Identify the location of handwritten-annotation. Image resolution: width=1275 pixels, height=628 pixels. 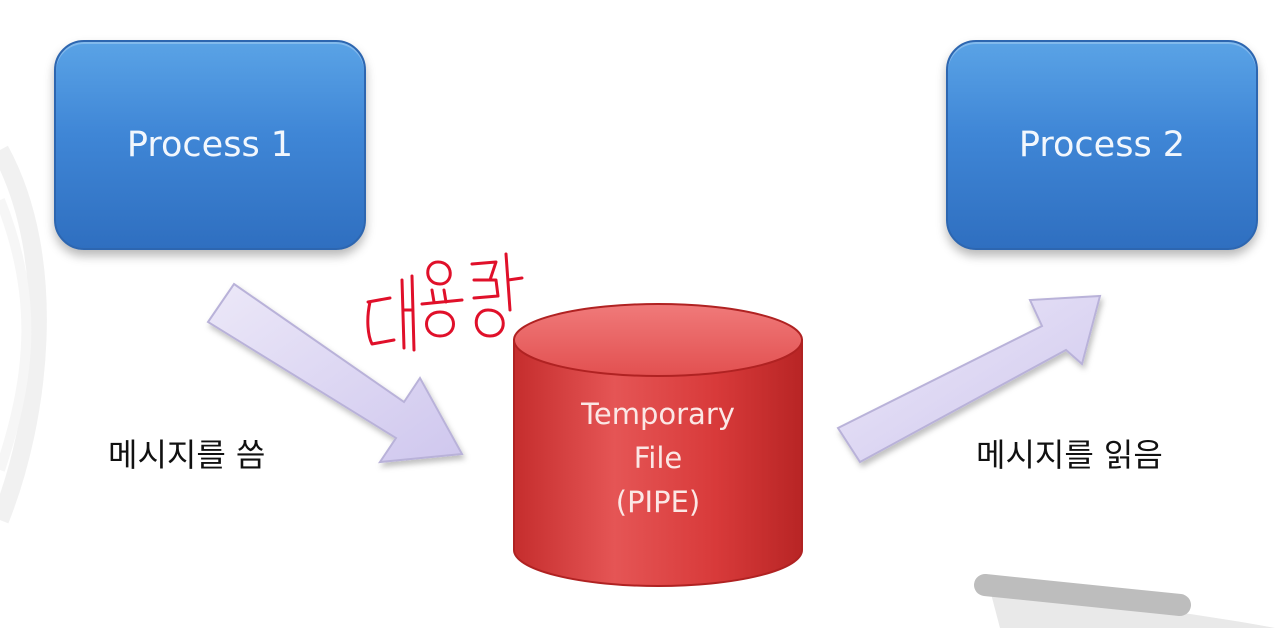
(445, 302).